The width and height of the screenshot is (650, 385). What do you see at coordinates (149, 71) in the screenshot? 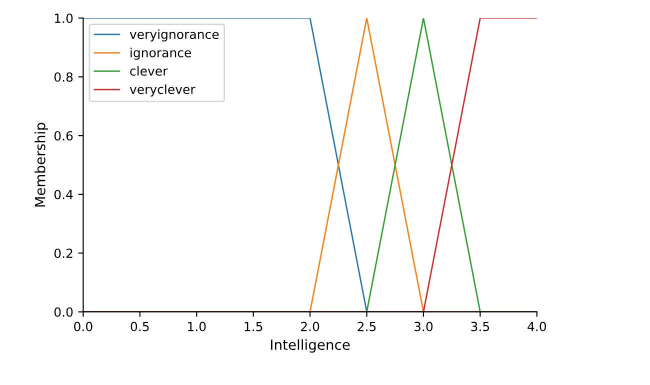
I see `legend-label: clever` at bounding box center [149, 71].